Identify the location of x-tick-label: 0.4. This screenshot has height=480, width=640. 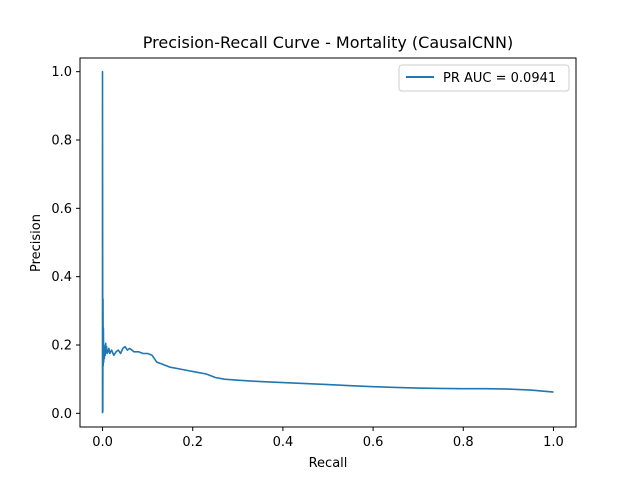
(283, 442).